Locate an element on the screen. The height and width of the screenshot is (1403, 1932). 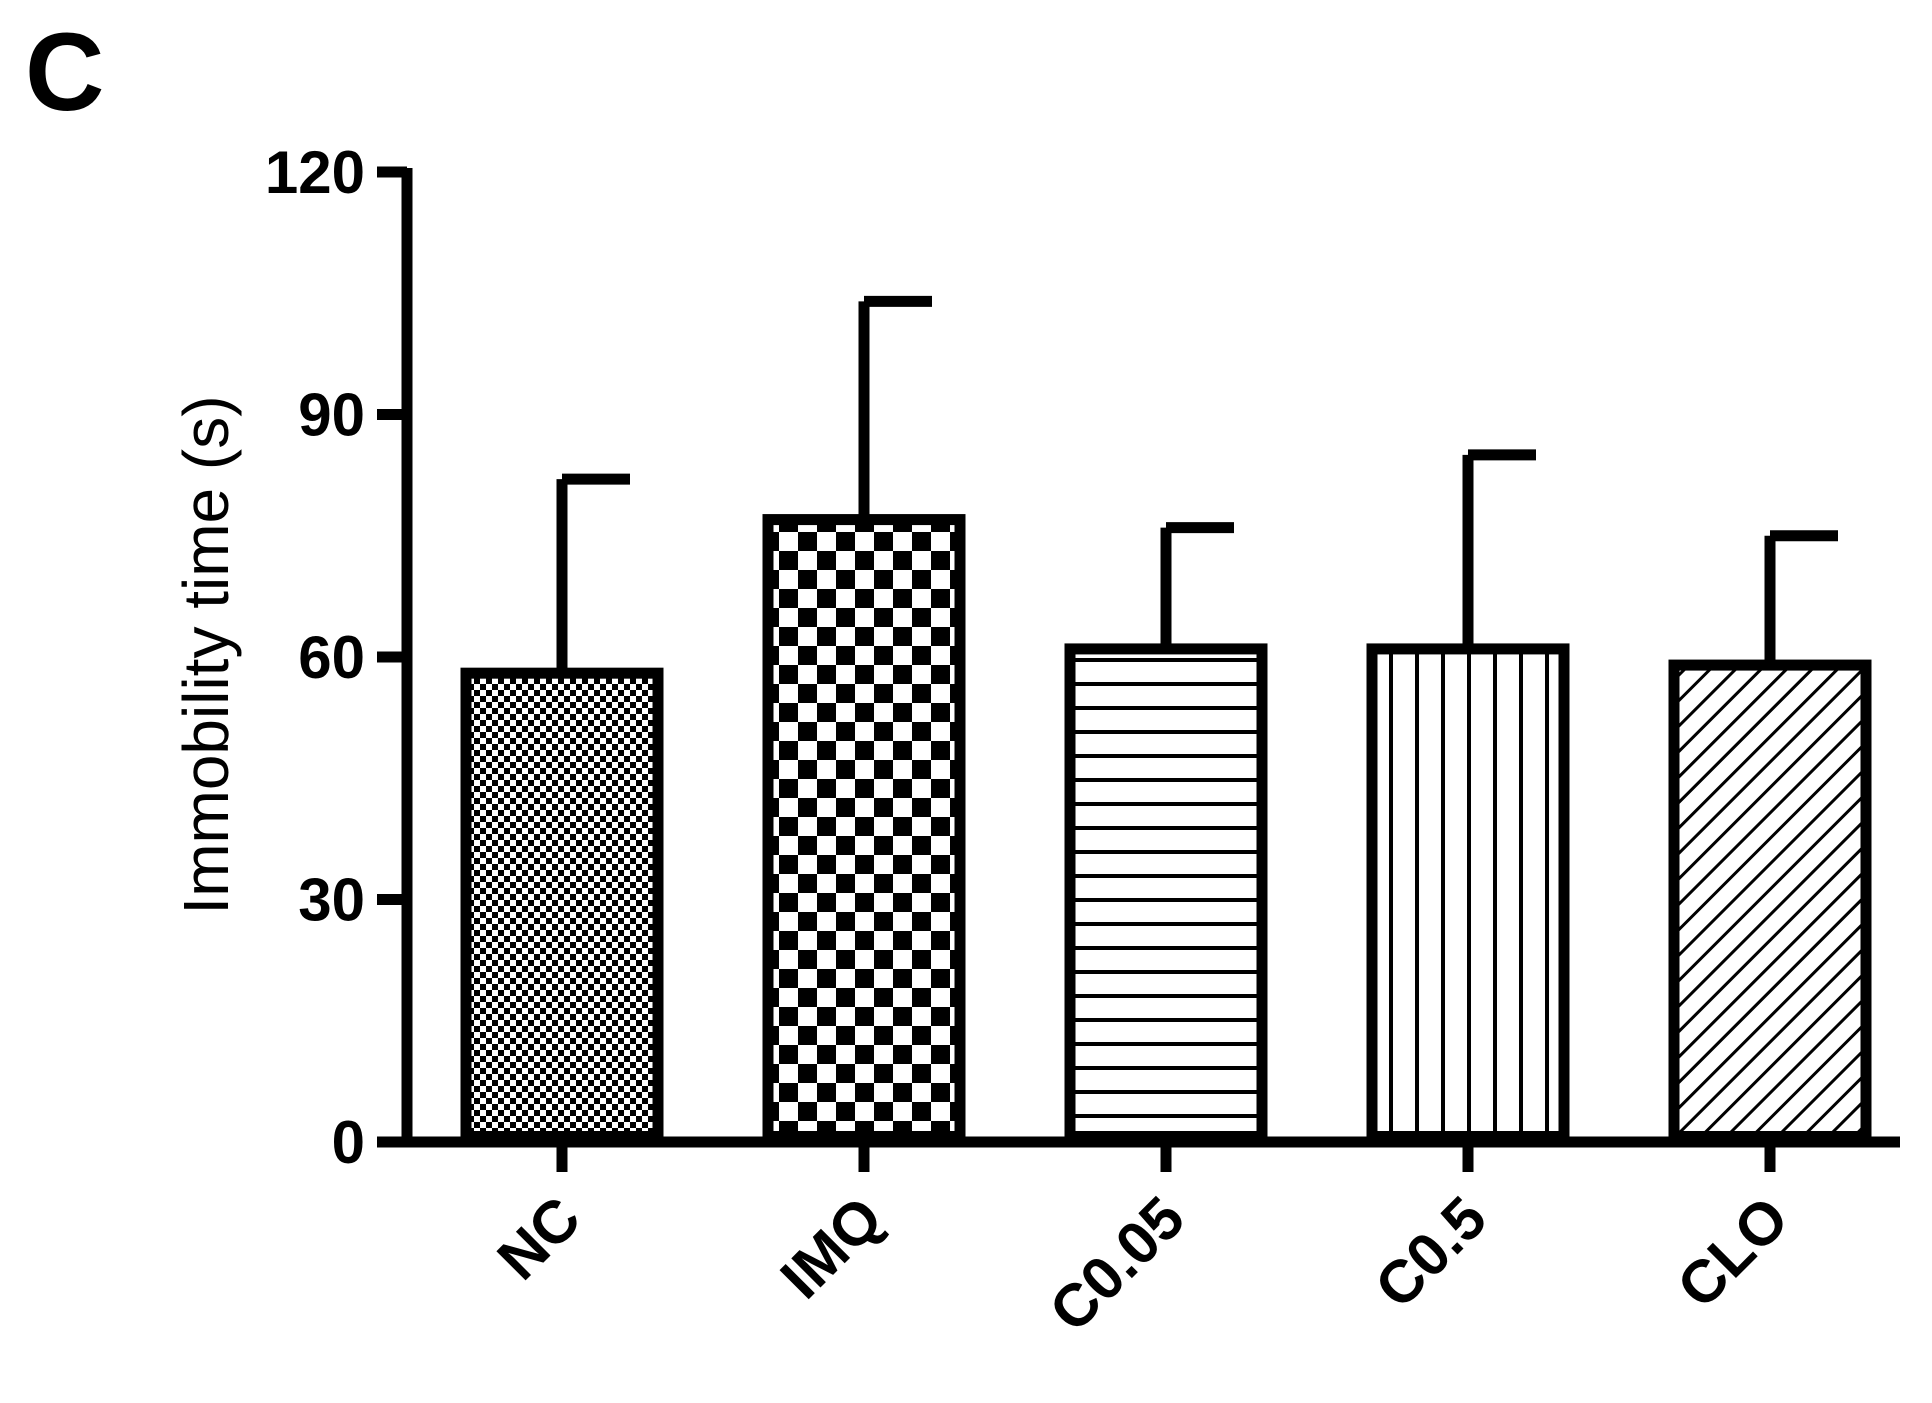
bar-imq is located at coordinates (864, 828).